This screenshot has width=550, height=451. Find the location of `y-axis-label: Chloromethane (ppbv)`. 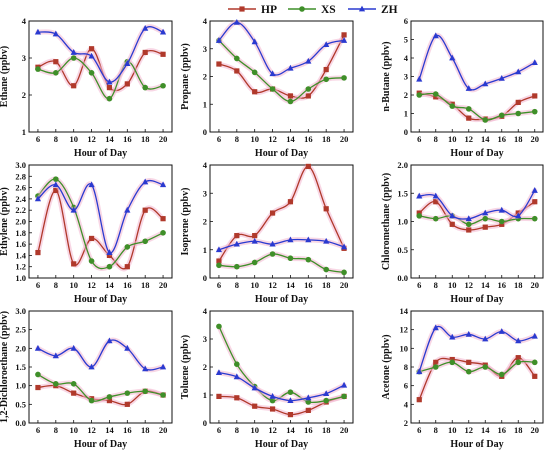

y-axis-label: Chloromethane (ppbv) is located at coordinates (386, 221).